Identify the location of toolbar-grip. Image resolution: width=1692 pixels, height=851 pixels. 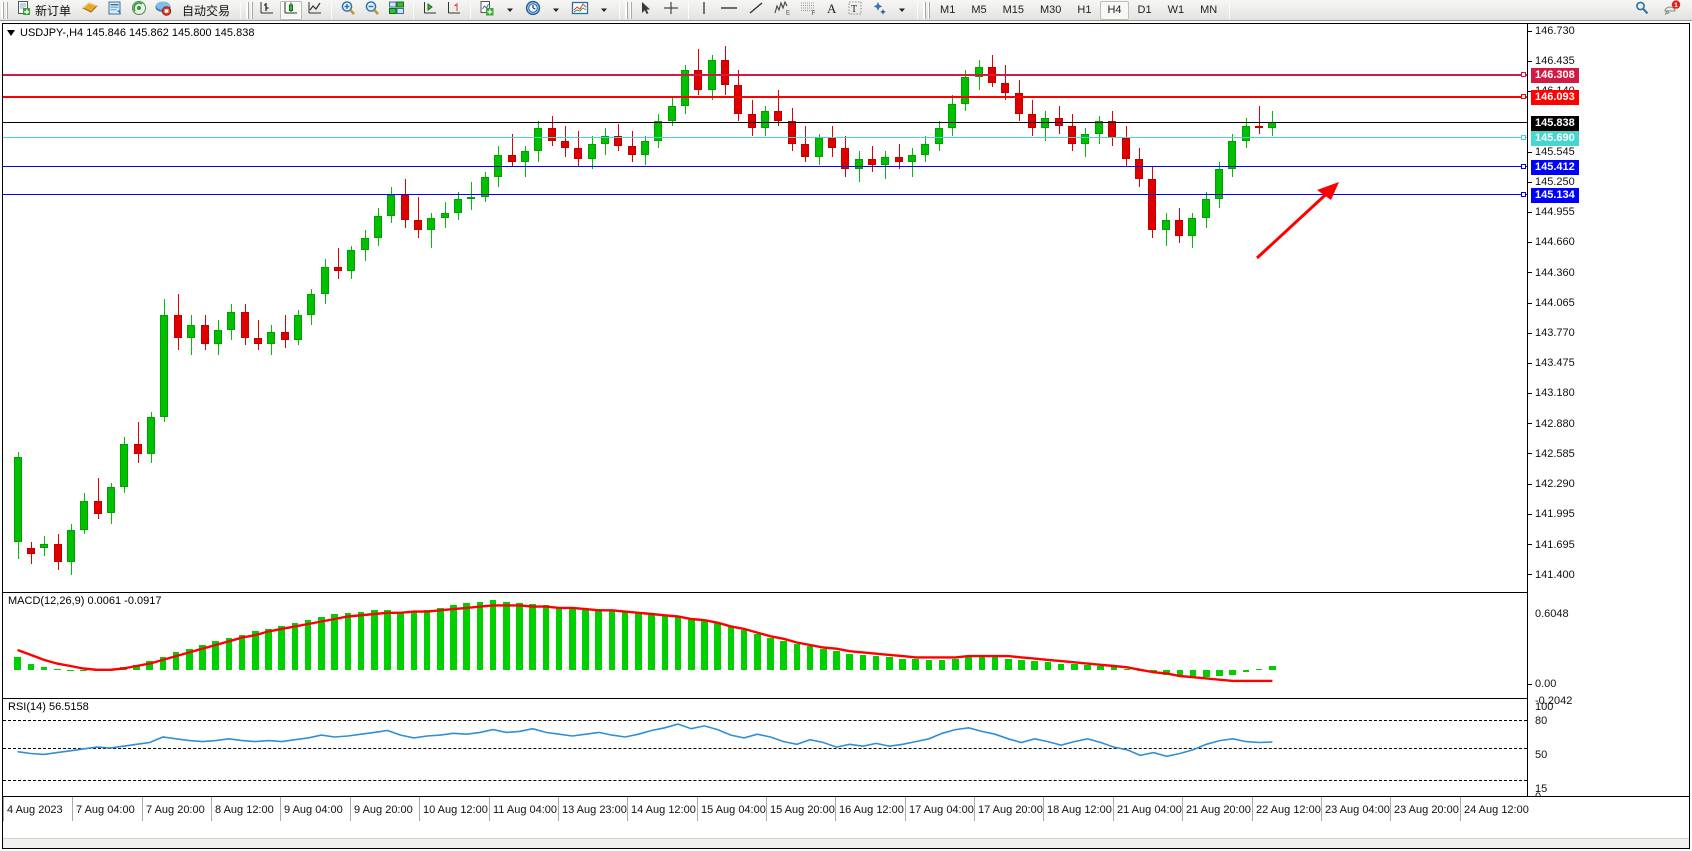
(4, 10).